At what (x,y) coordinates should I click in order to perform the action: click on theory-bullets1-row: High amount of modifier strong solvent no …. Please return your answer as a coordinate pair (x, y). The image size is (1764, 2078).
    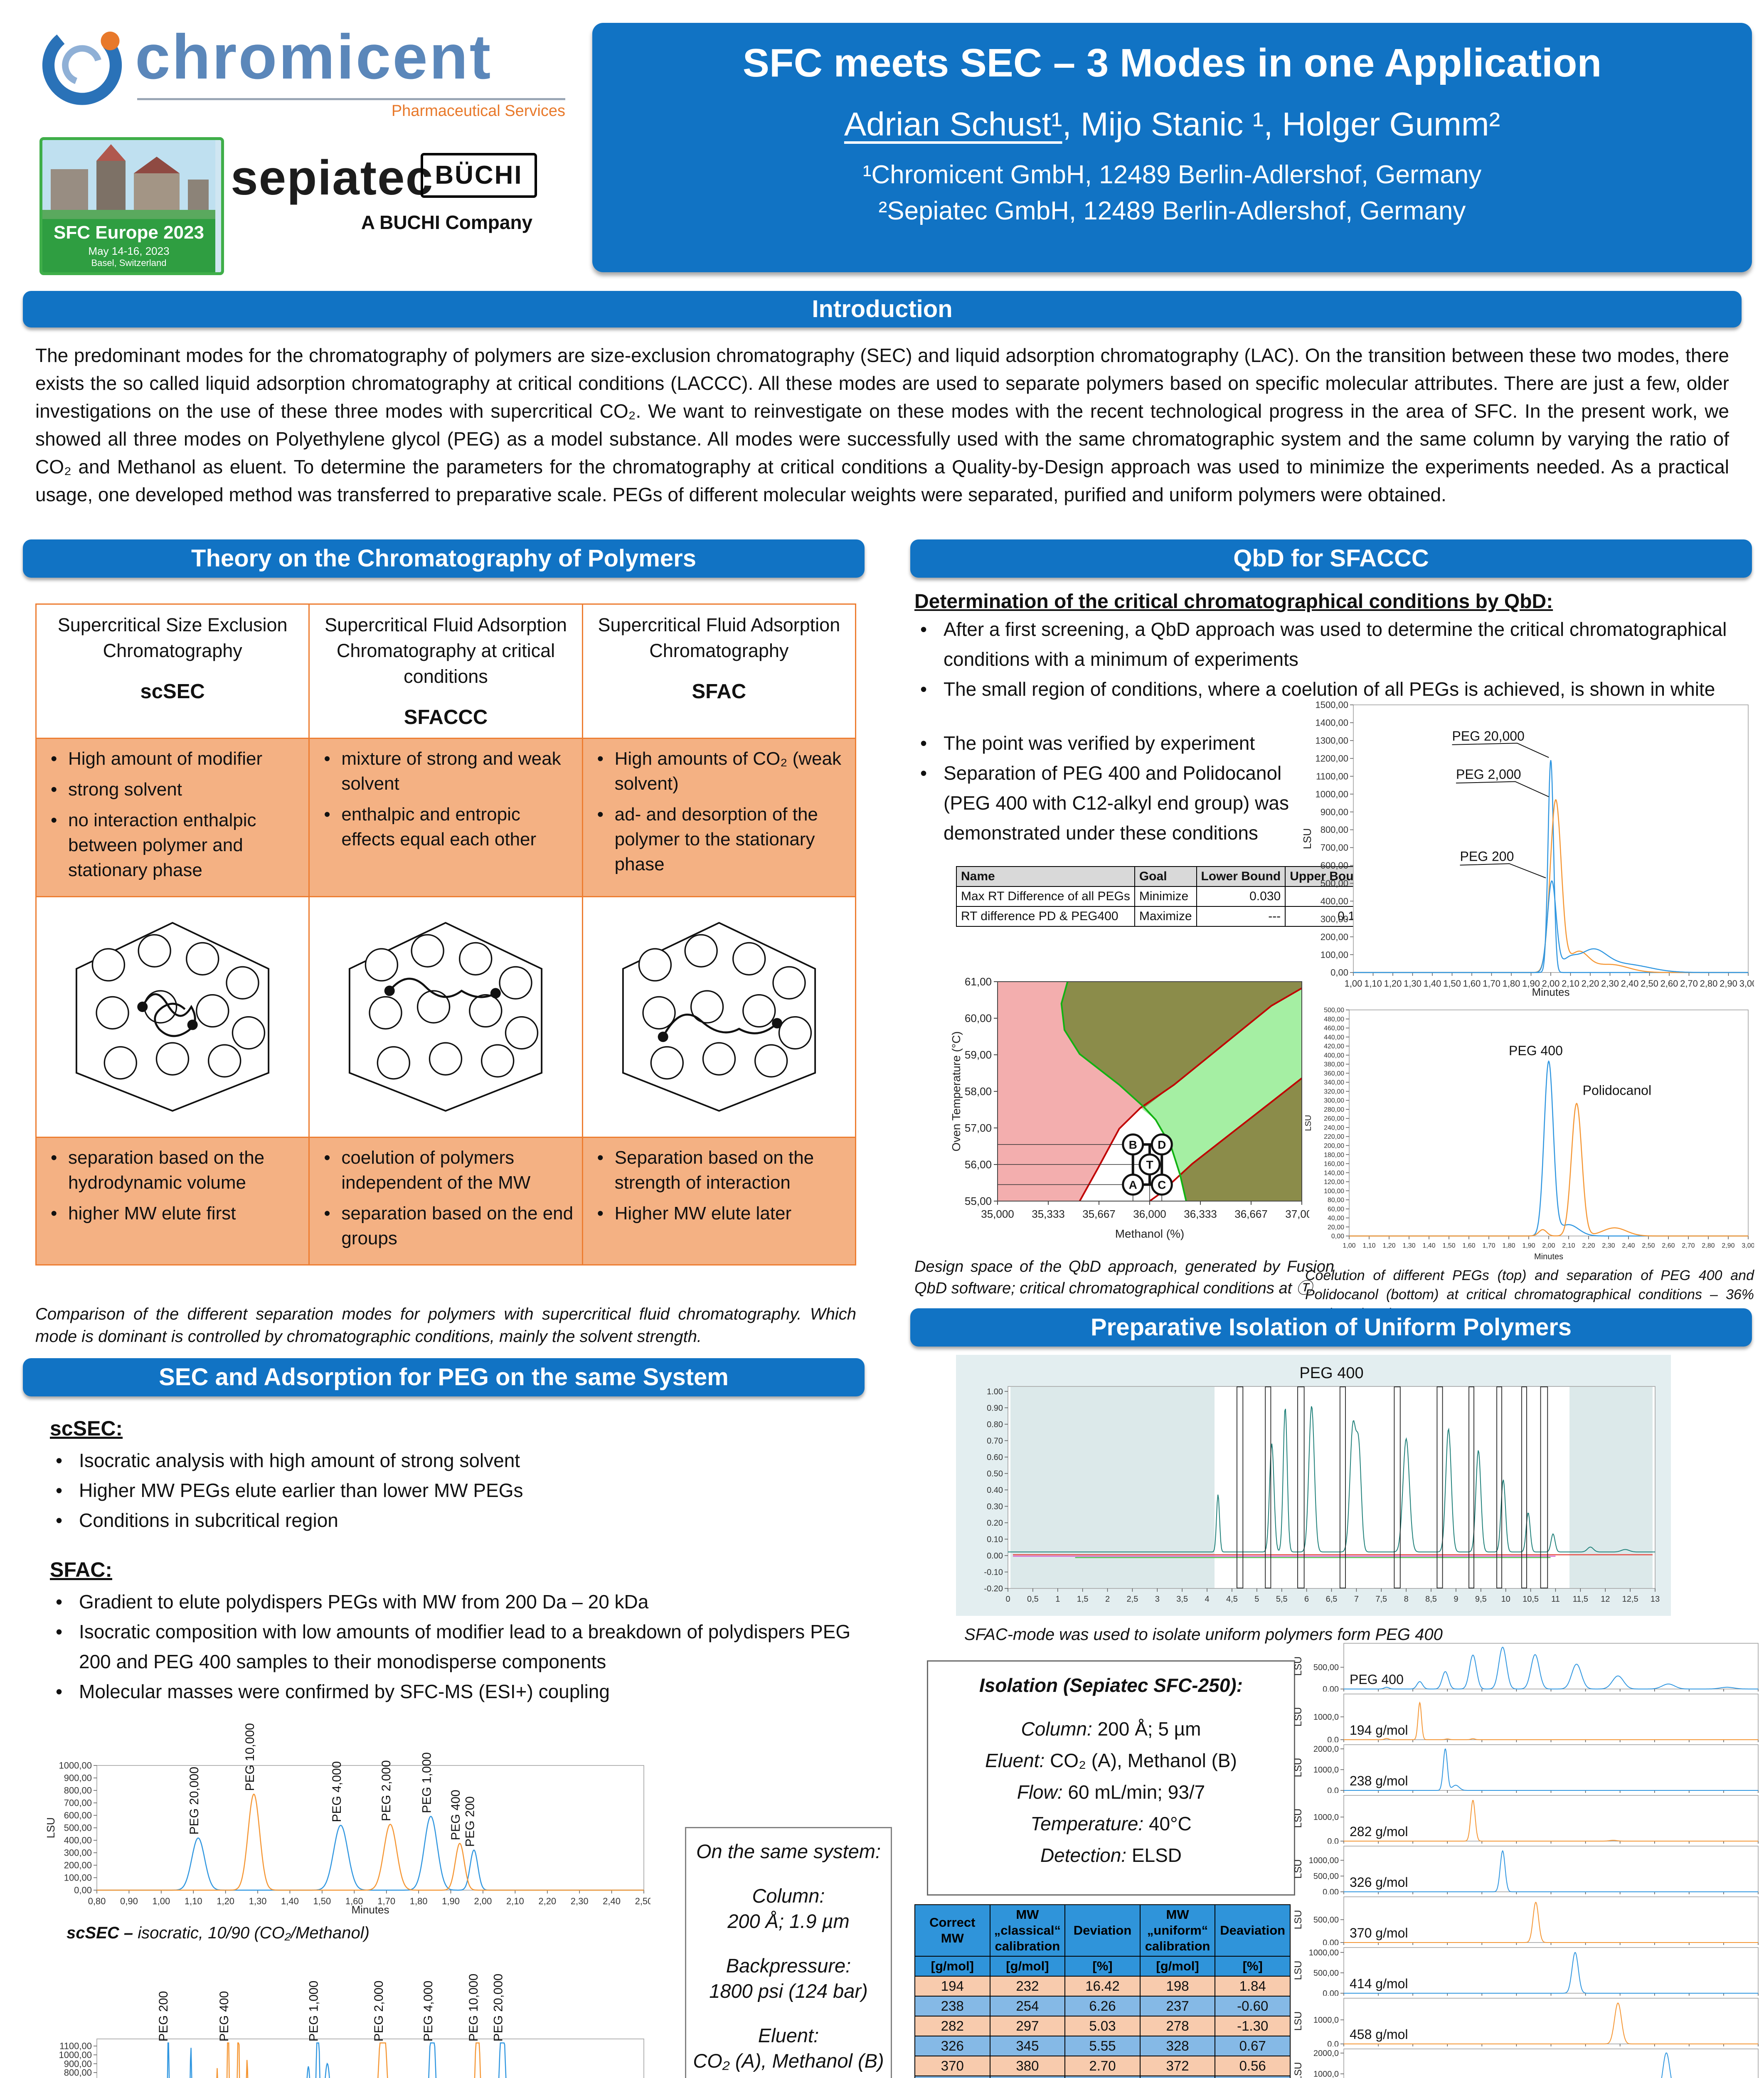
    Looking at the image, I should click on (446, 817).